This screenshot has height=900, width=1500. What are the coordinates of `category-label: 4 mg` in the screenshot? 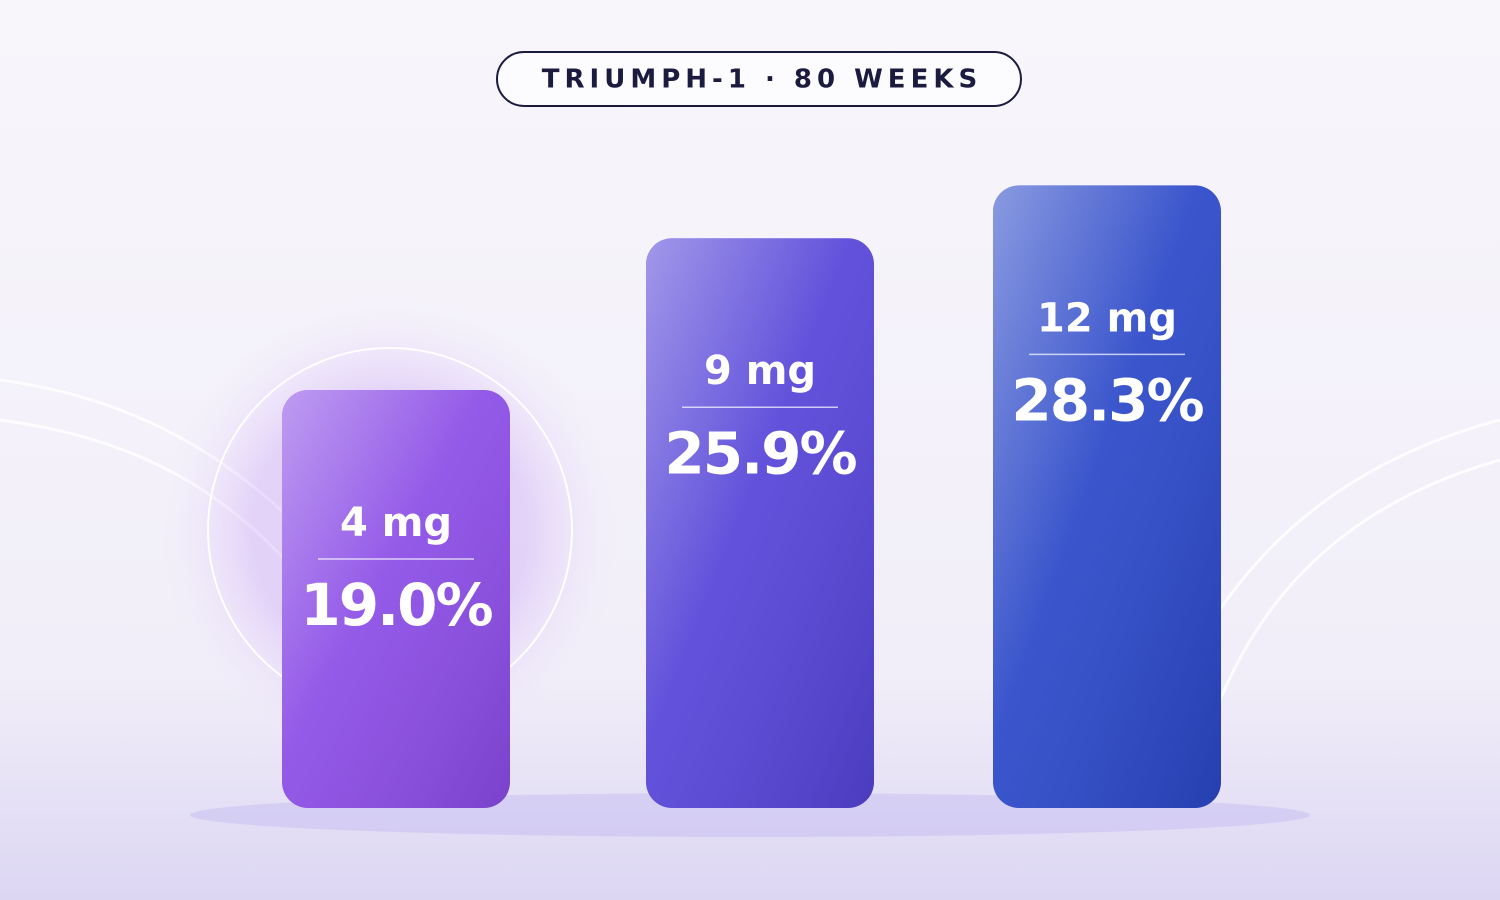 It's located at (396, 523).